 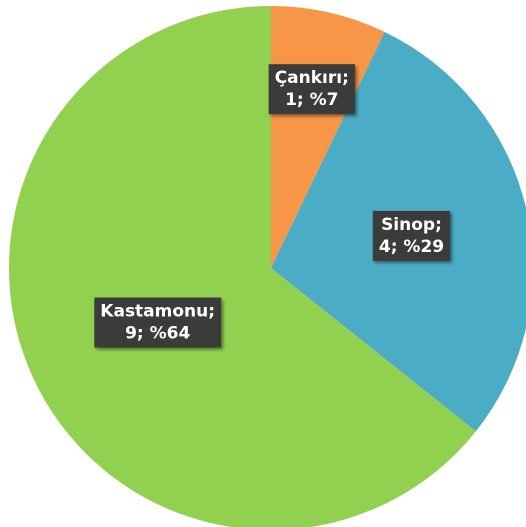 I want to click on label-category: Sinop;, so click(x=411, y=225).